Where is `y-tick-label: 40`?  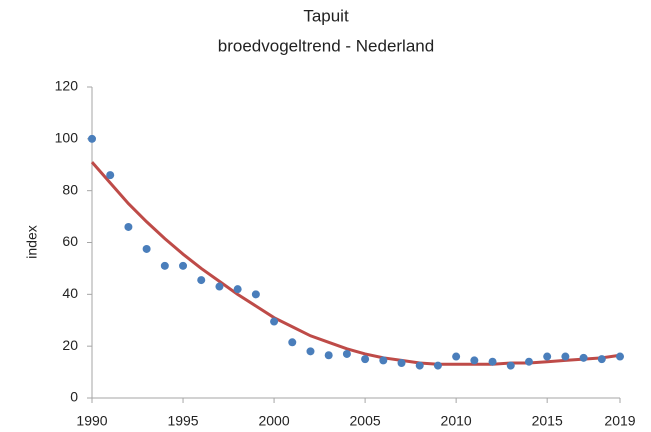
y-tick-label: 40 is located at coordinates (70, 293).